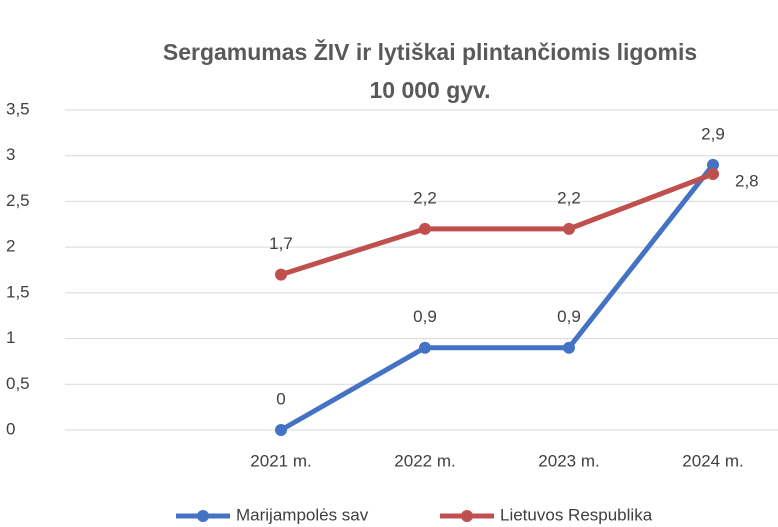  What do you see at coordinates (497, 224) in the screenshot?
I see `series-line` at bounding box center [497, 224].